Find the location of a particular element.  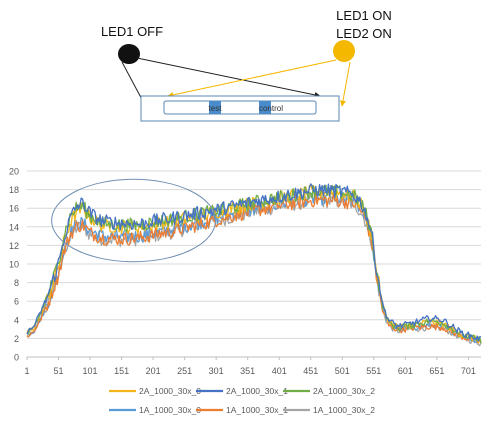

x-tick-label: 301 is located at coordinates (216, 371).